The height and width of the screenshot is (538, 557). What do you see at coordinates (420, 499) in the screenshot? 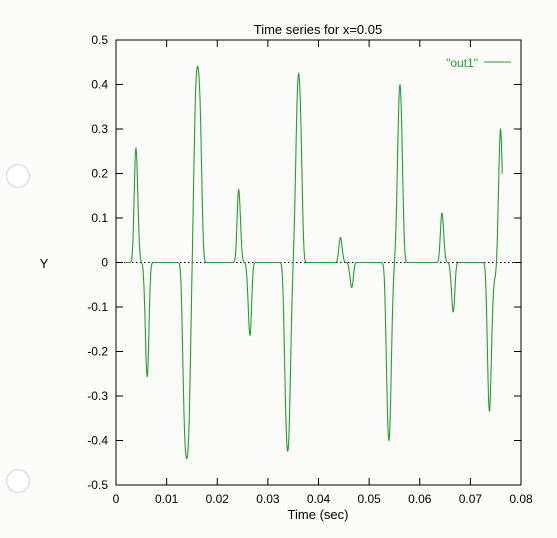
I see `x-tick-label: 0.06` at bounding box center [420, 499].